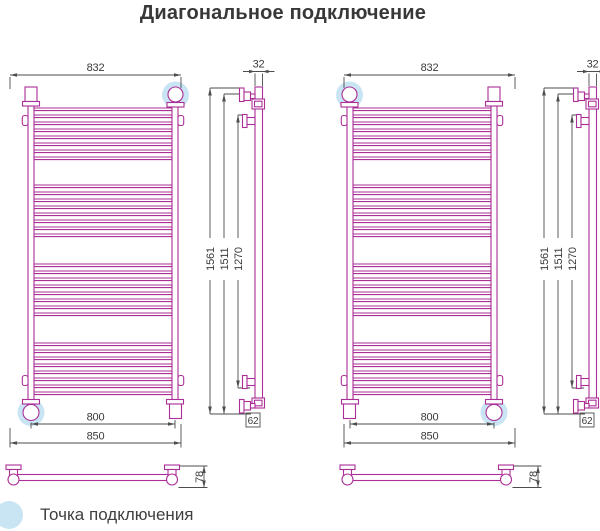 The width and height of the screenshot is (600, 531). Describe the element at coordinates (107, 476) in the screenshot. I see `top-view-left` at that location.